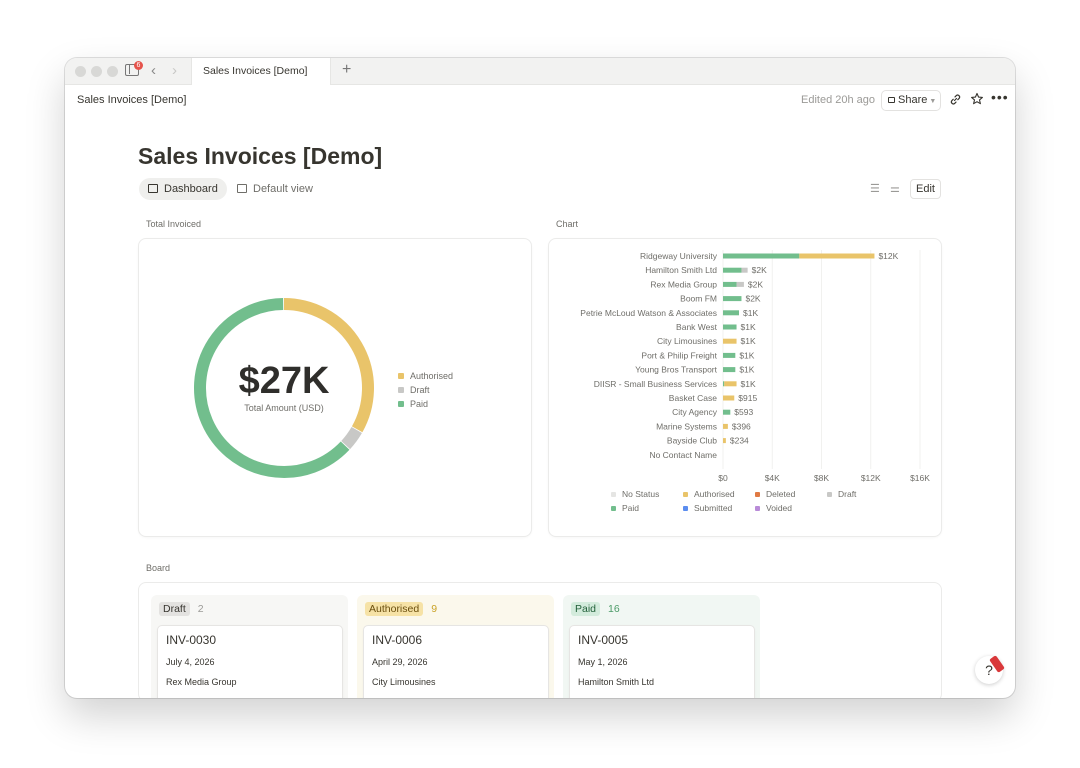 Image resolution: width=1080 pixels, height=768 pixels. What do you see at coordinates (347, 69) in the screenshot?
I see `new-tab-plus-icon: +` at bounding box center [347, 69].